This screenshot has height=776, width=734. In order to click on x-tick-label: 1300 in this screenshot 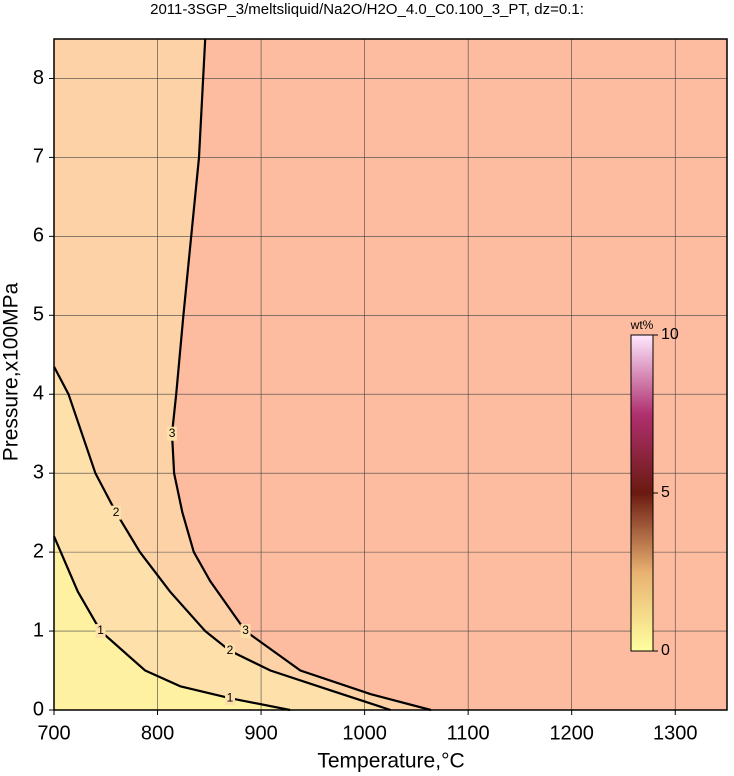, I will do `click(675, 733)`.